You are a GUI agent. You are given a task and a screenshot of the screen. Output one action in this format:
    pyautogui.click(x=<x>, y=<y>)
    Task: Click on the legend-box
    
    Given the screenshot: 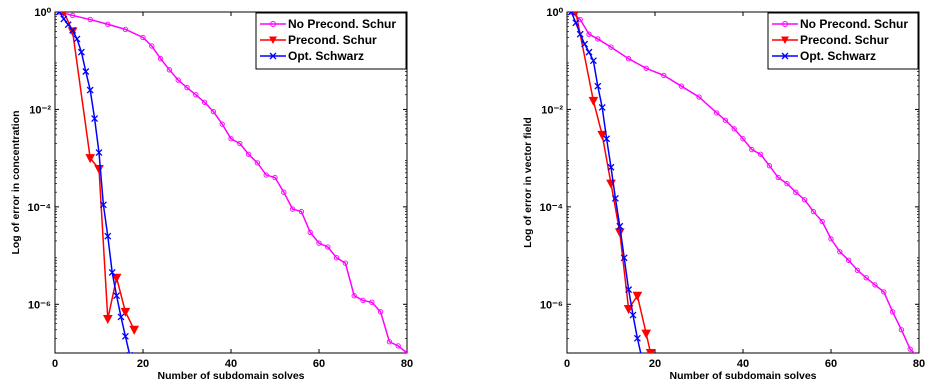 What is the action you would take?
    pyautogui.click(x=843, y=41)
    